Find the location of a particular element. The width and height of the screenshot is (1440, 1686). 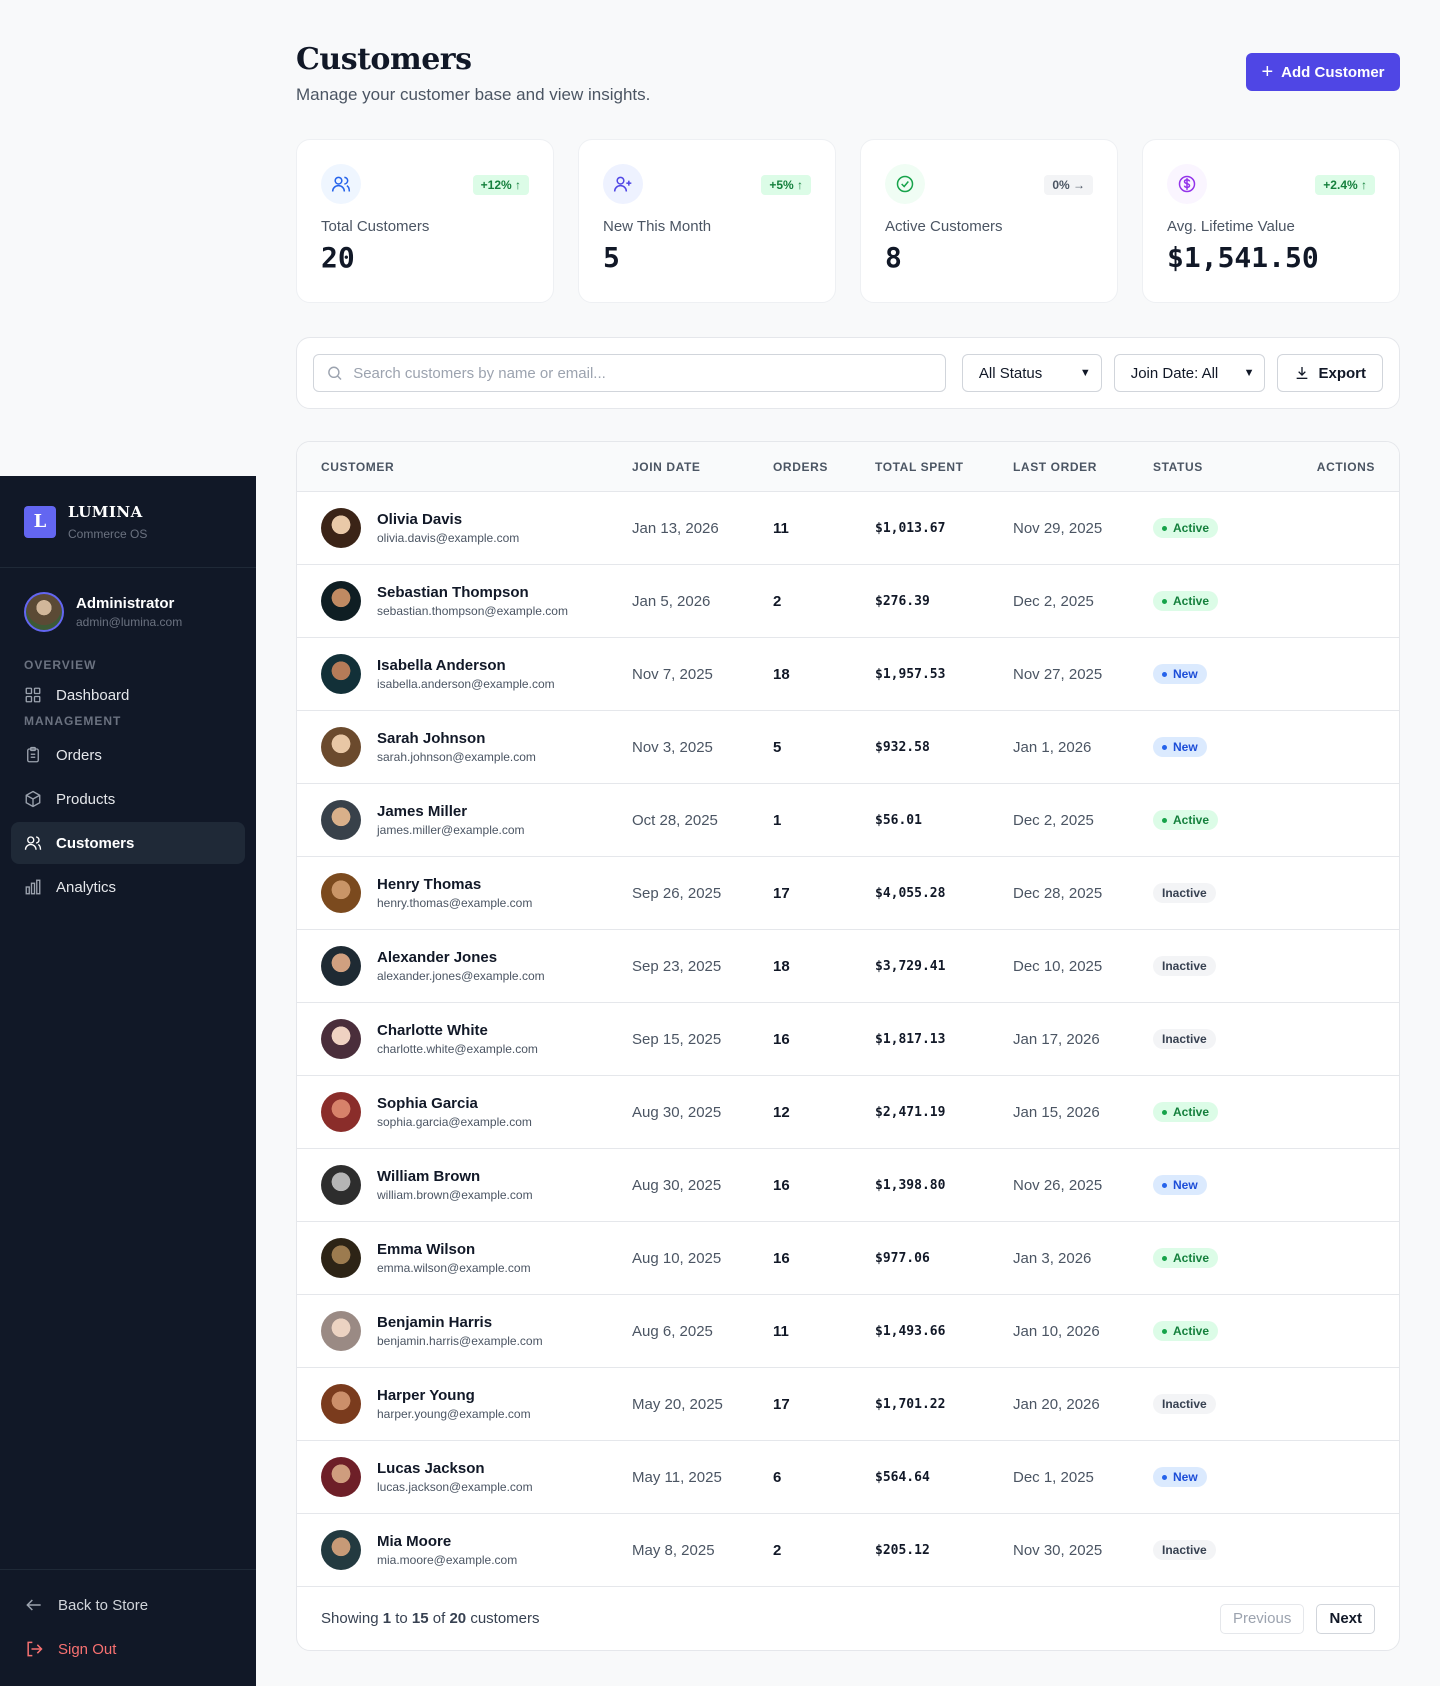

customer-name: Charlotte White is located at coordinates (432, 1030).